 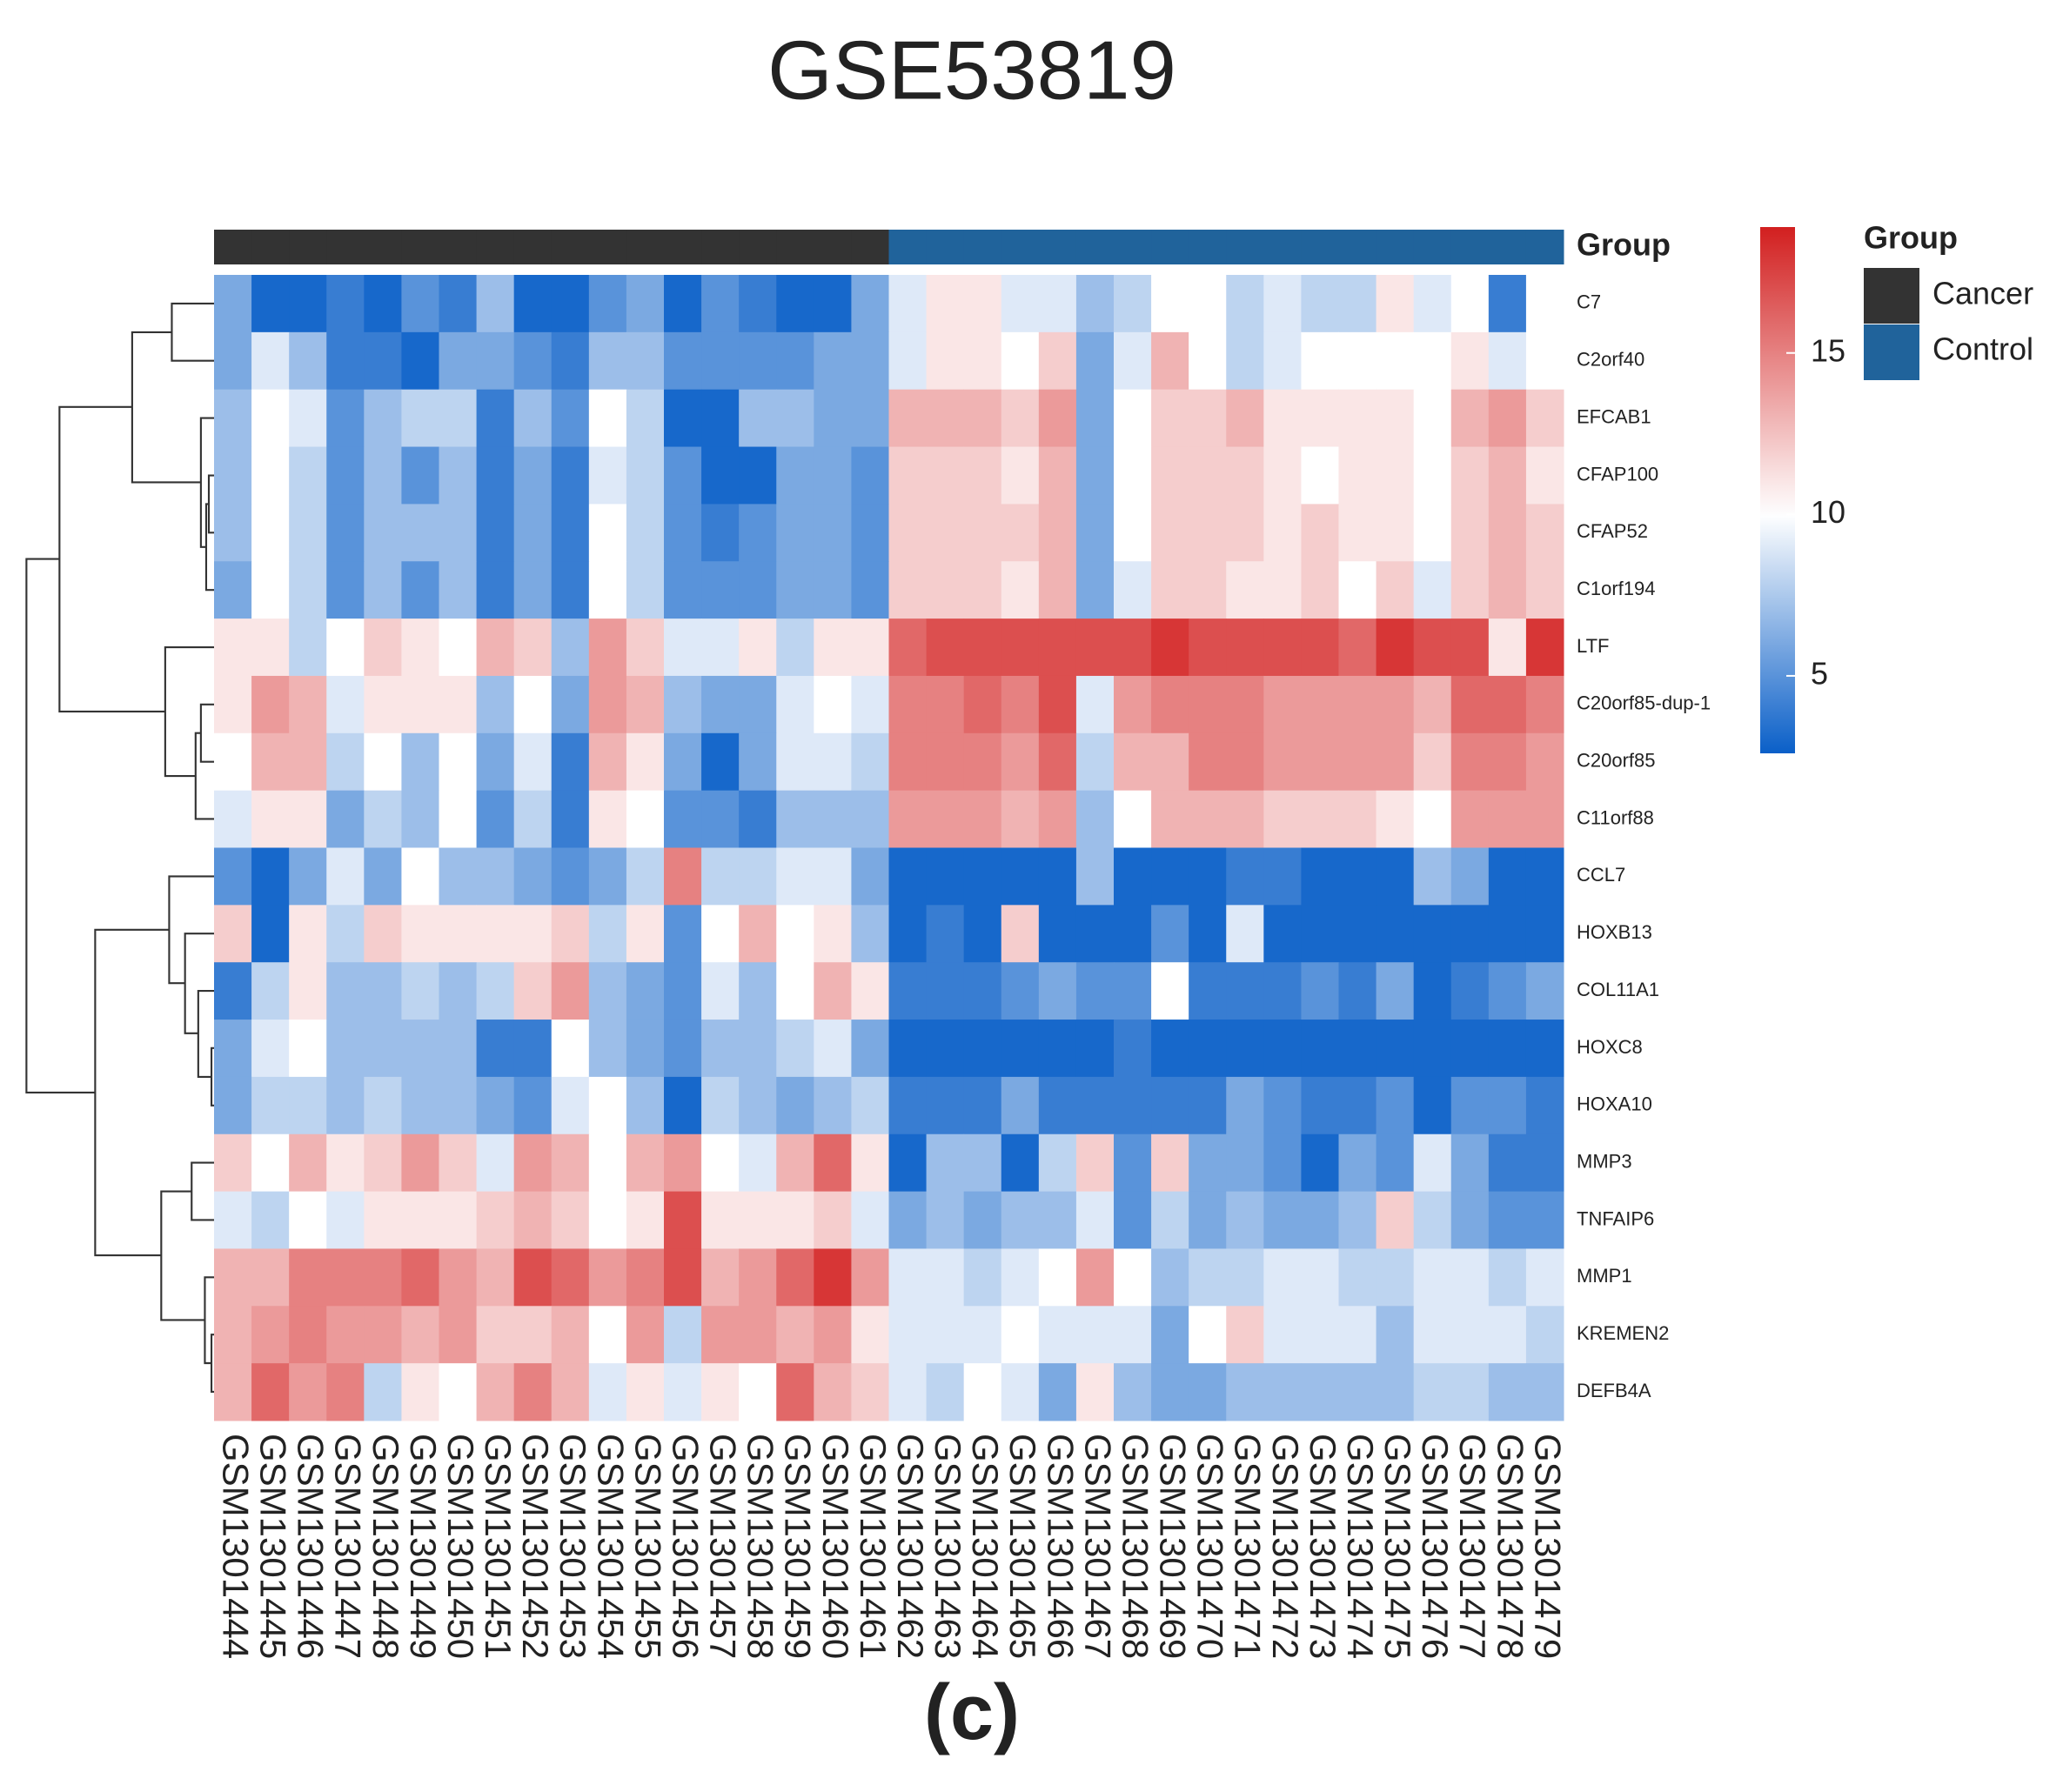 I want to click on row-label: KREMEN2, so click(x=1623, y=1333).